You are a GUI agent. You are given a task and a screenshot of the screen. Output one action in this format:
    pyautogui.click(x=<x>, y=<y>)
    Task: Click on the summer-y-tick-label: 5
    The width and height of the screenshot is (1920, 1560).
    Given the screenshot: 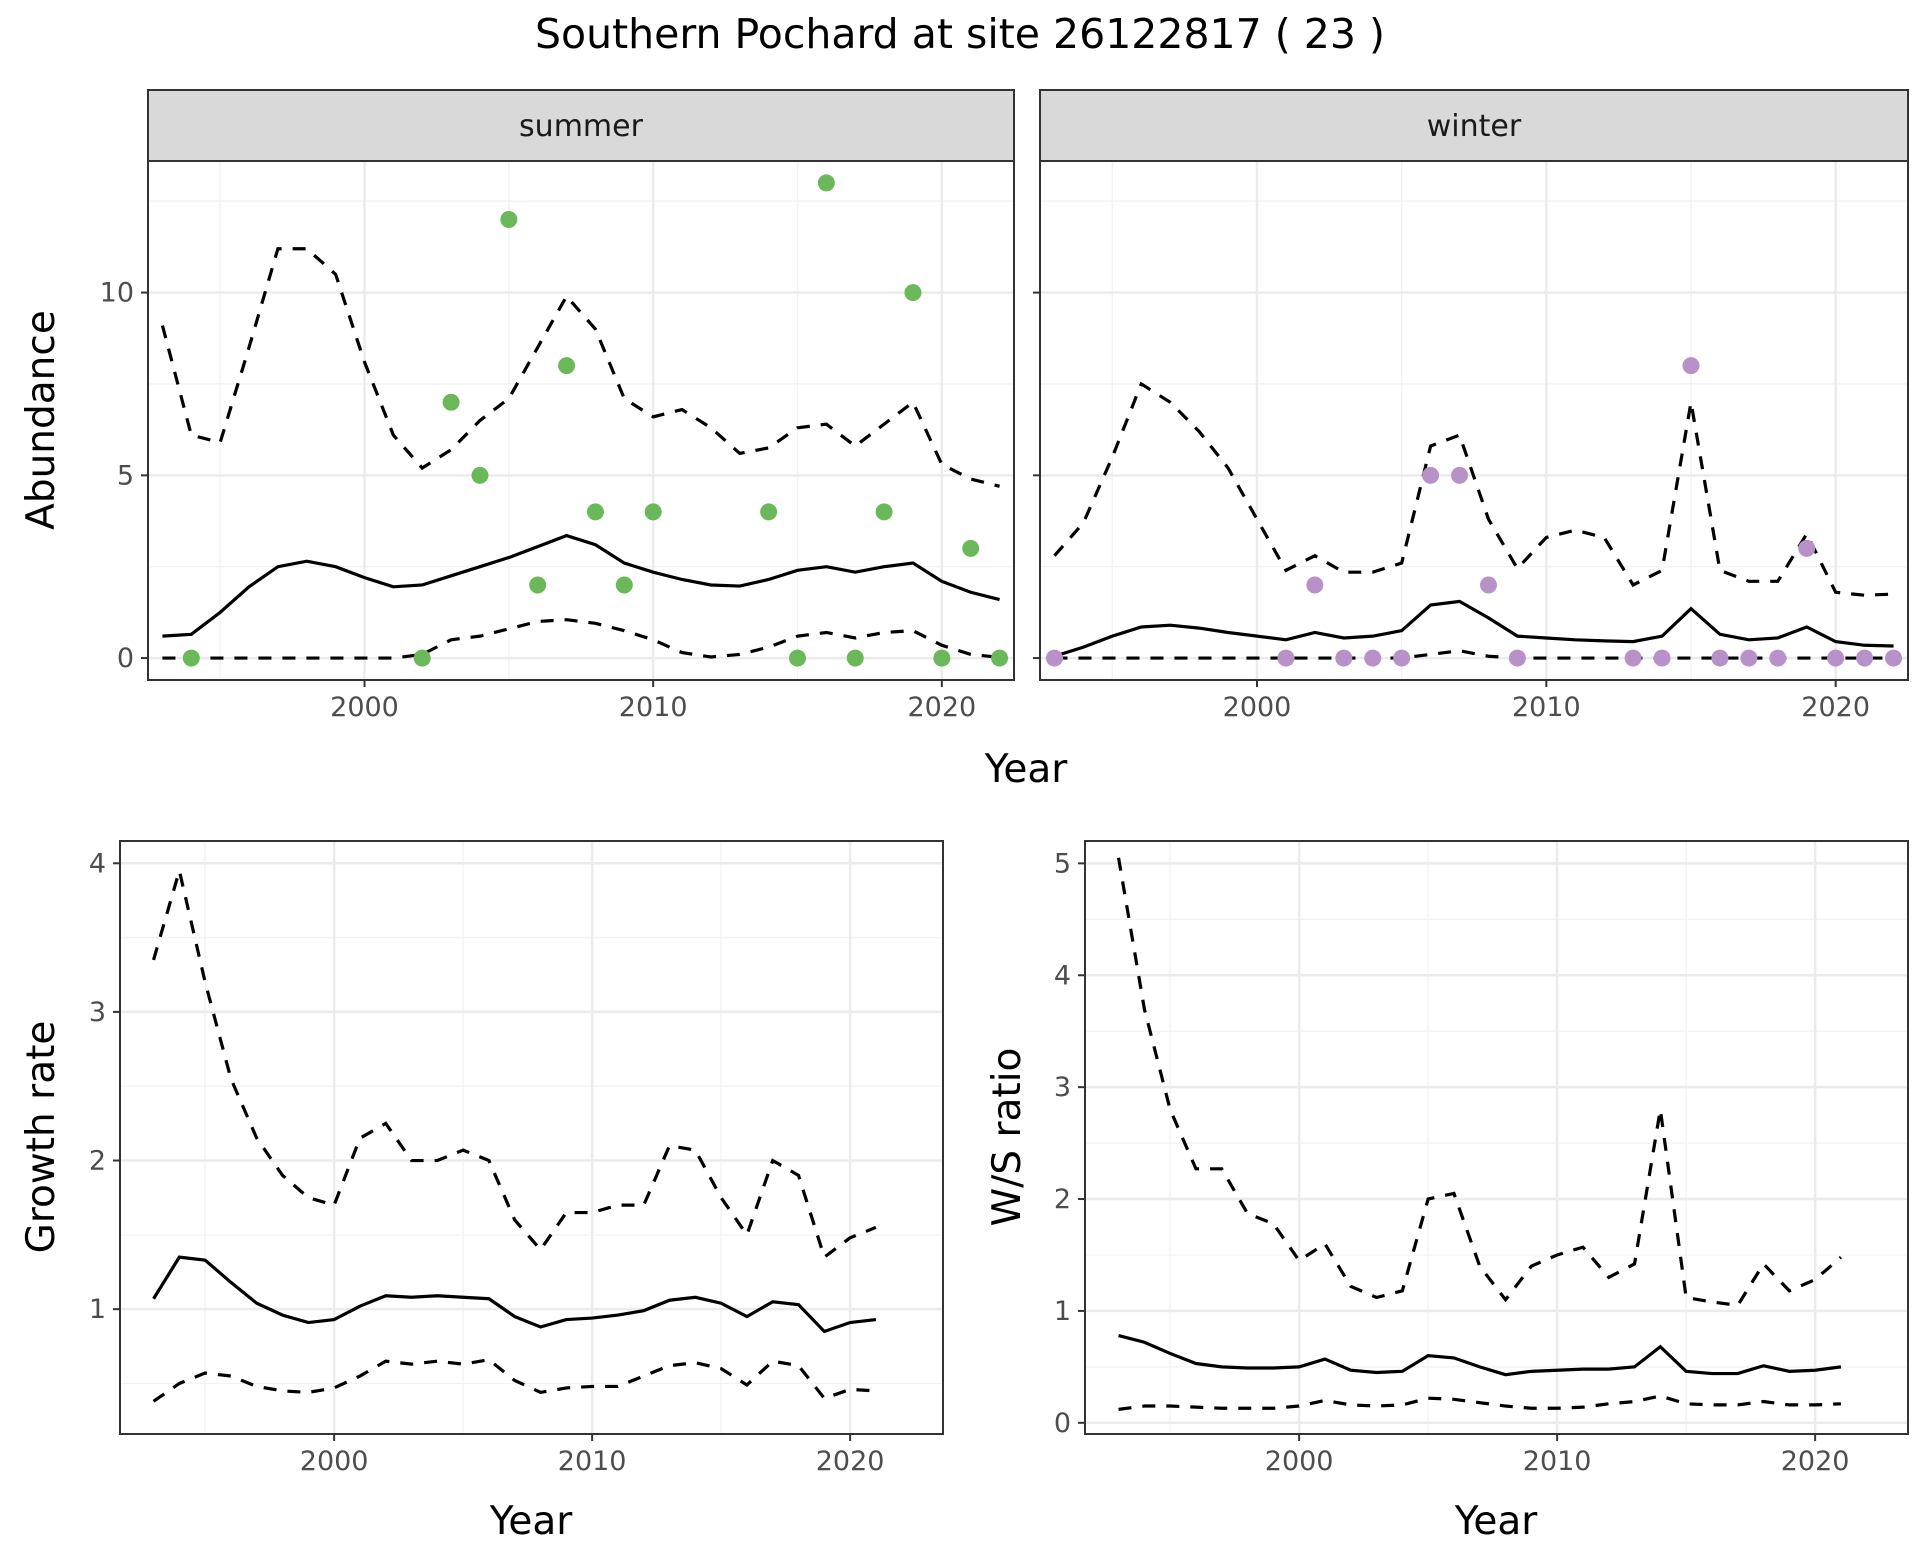 What is the action you would take?
    pyautogui.click(x=125, y=475)
    